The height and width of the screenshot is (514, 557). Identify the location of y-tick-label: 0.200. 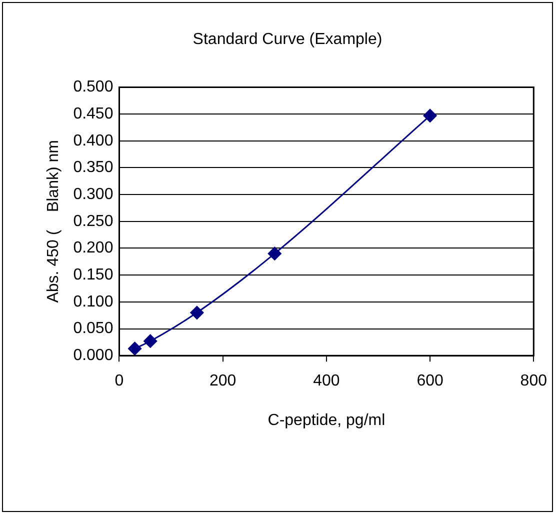
(93, 248).